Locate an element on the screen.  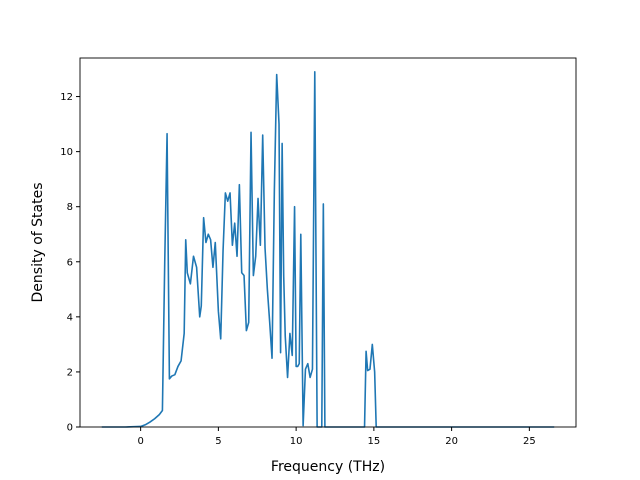
x-tick-label: 25 is located at coordinates (529, 441).